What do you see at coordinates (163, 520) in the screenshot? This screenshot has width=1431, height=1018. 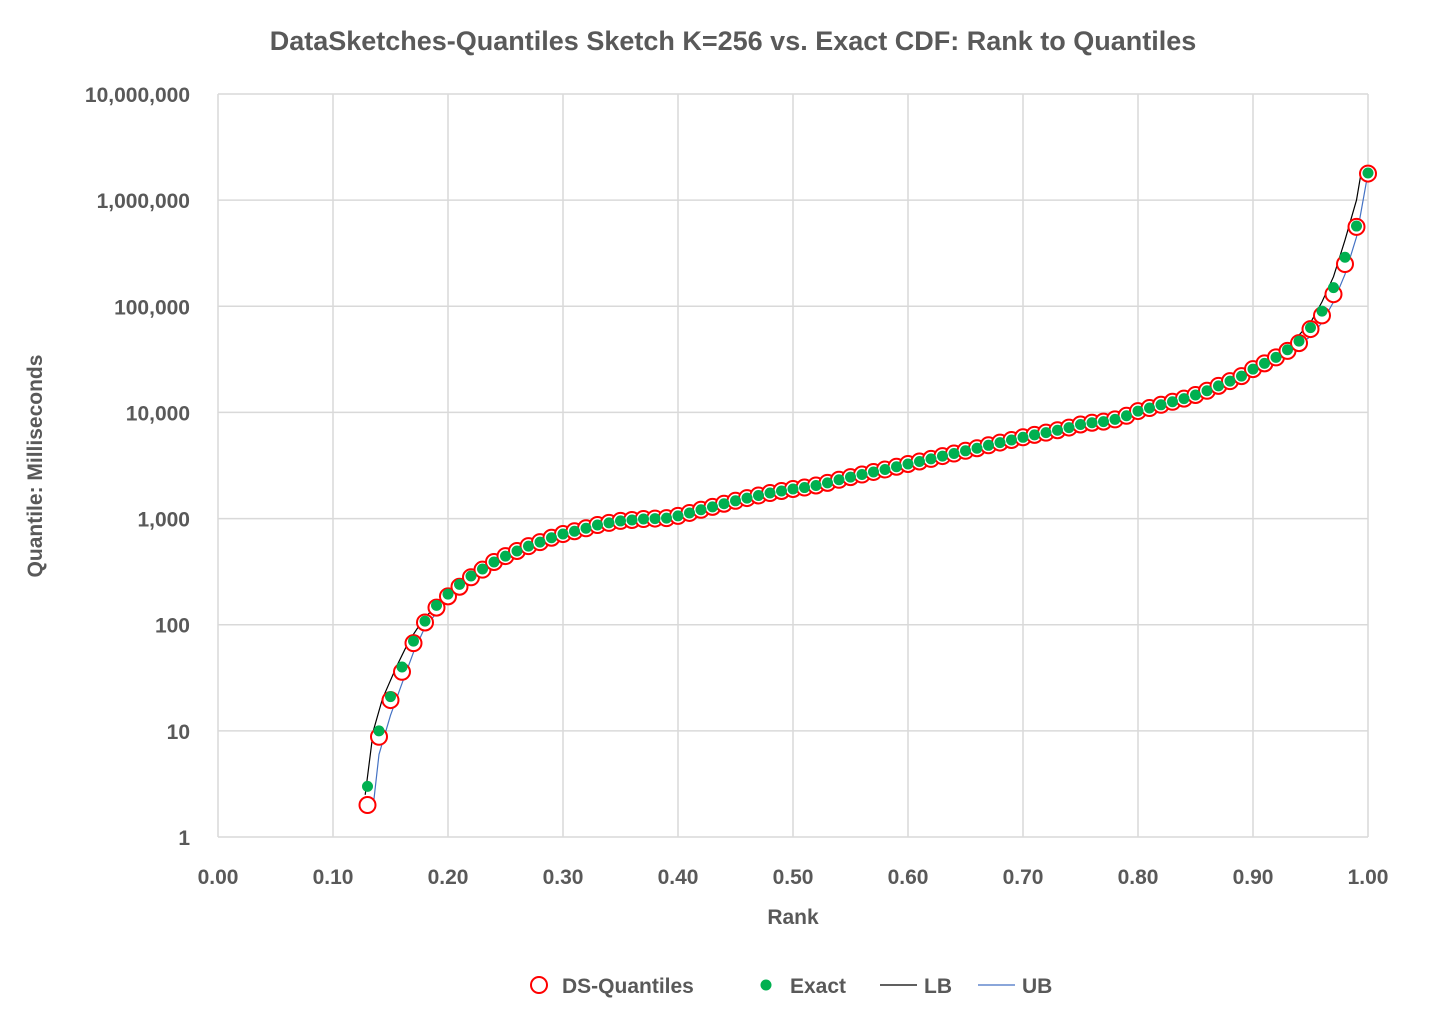 I see `y-tick-label: 1,000` at bounding box center [163, 520].